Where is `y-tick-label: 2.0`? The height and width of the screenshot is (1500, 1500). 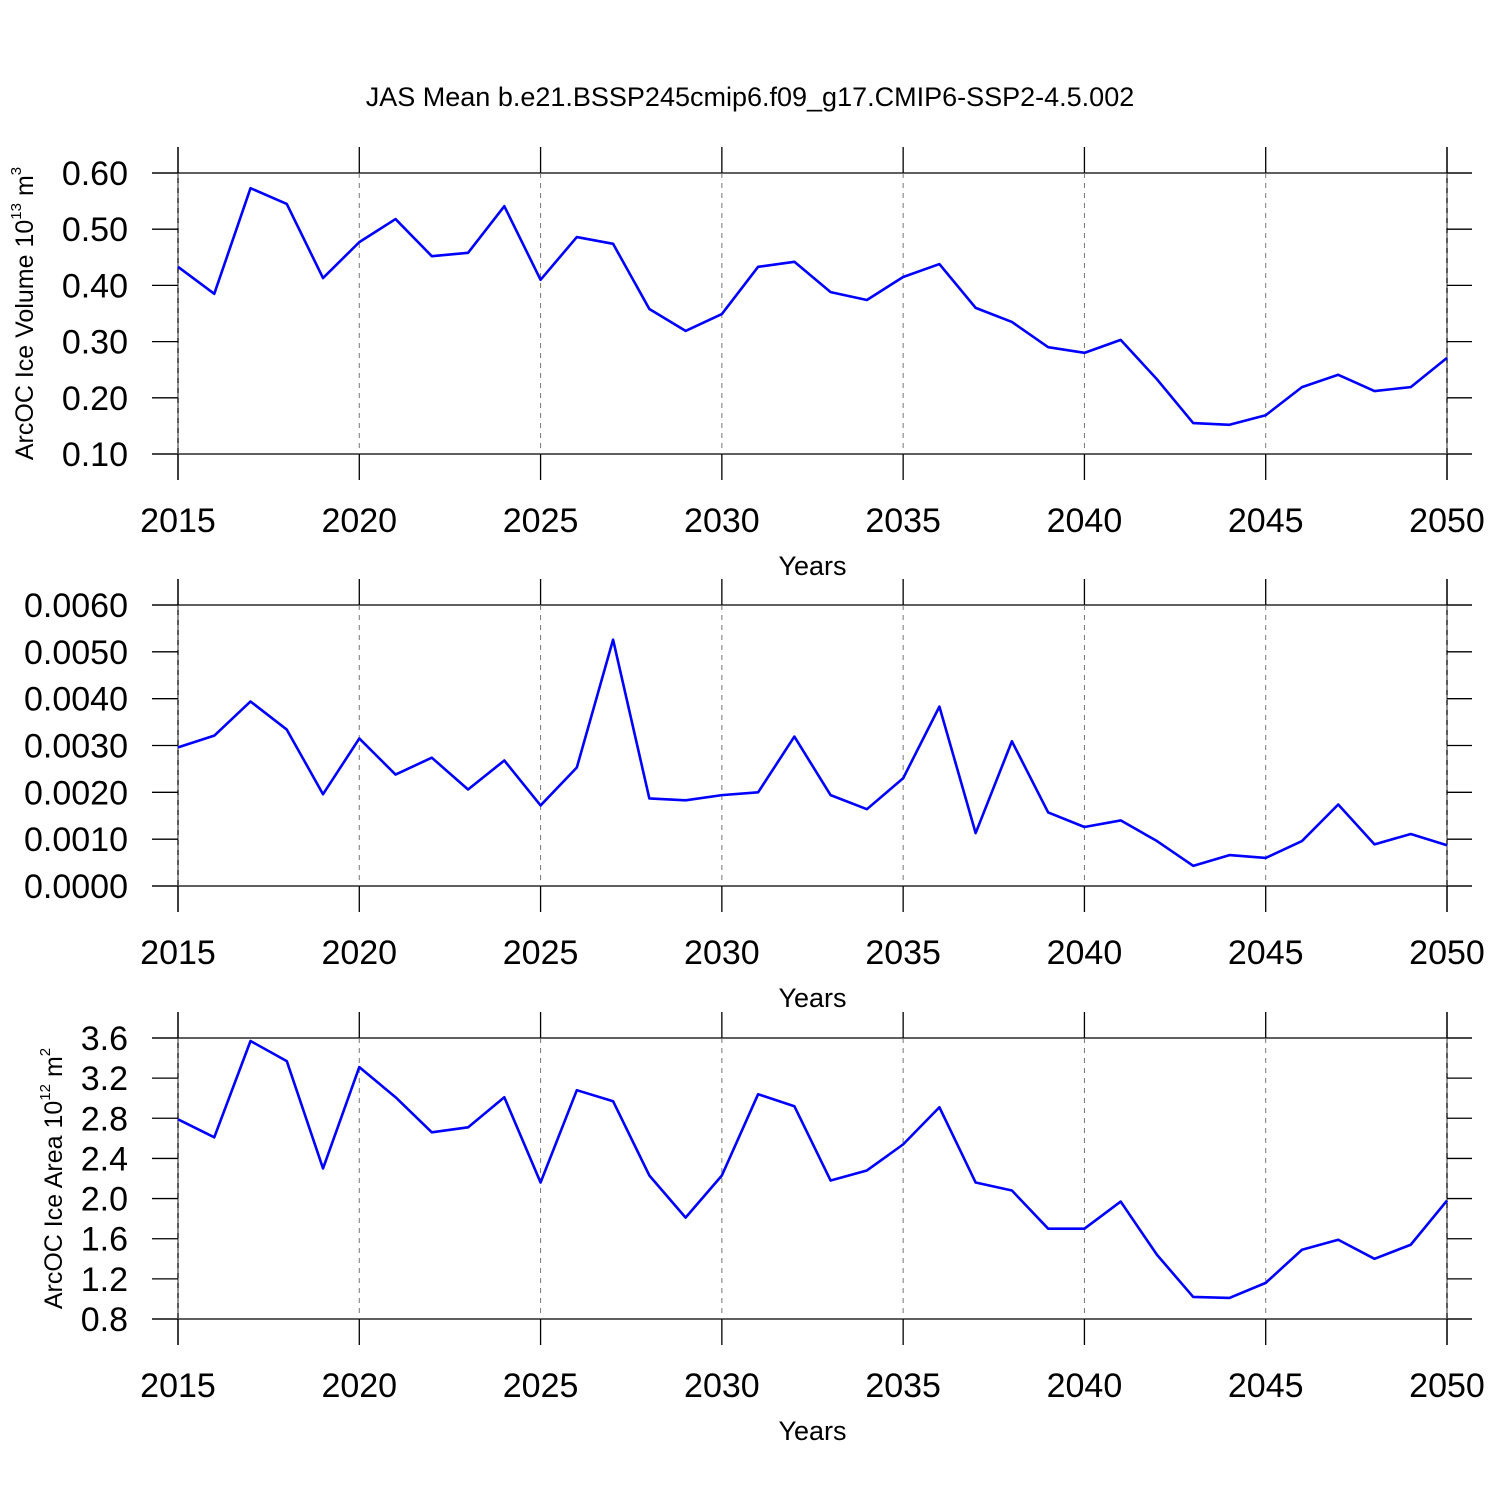
y-tick-label: 2.0 is located at coordinates (104, 1200).